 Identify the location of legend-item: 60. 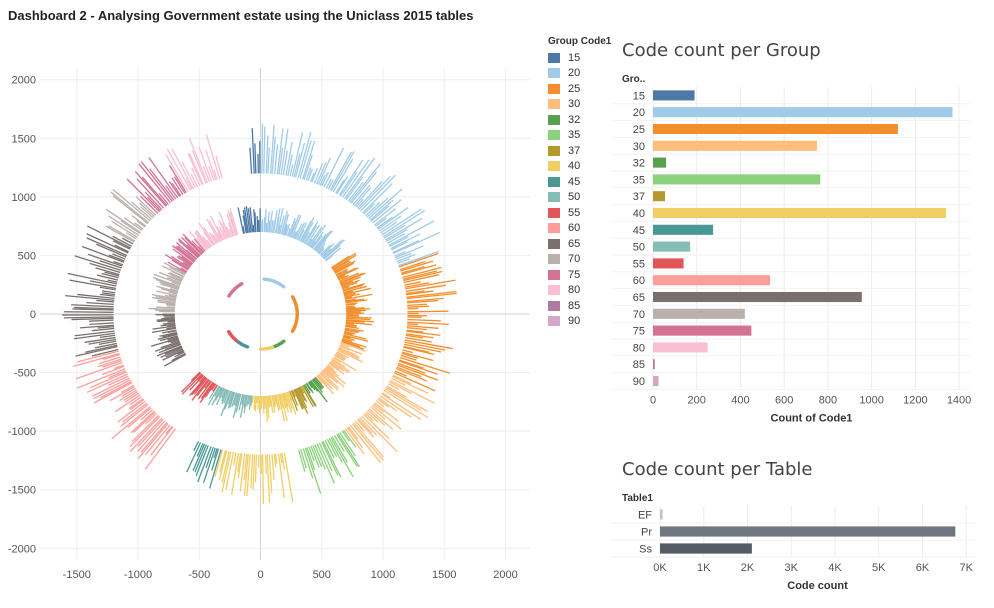
(579, 229).